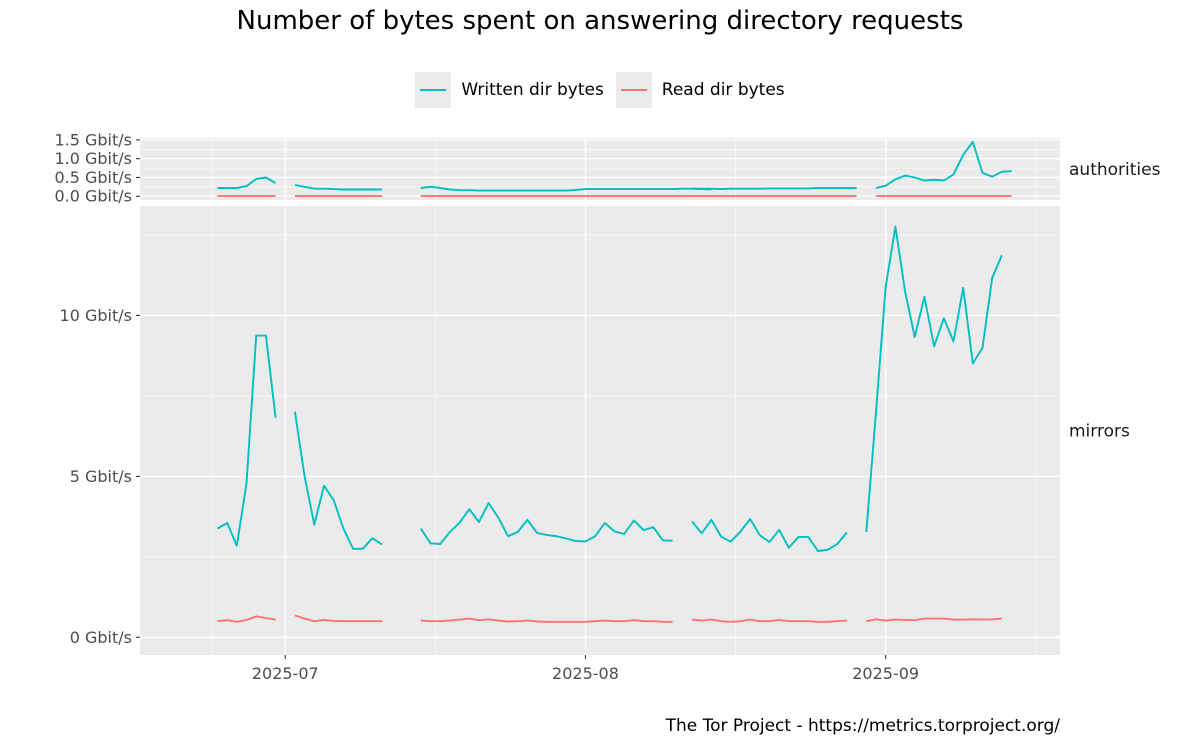 This screenshot has height=750, width=1200. Describe the element at coordinates (101, 637) in the screenshot. I see `y-tick-label-mirrors: 0 Gbit/s` at that location.